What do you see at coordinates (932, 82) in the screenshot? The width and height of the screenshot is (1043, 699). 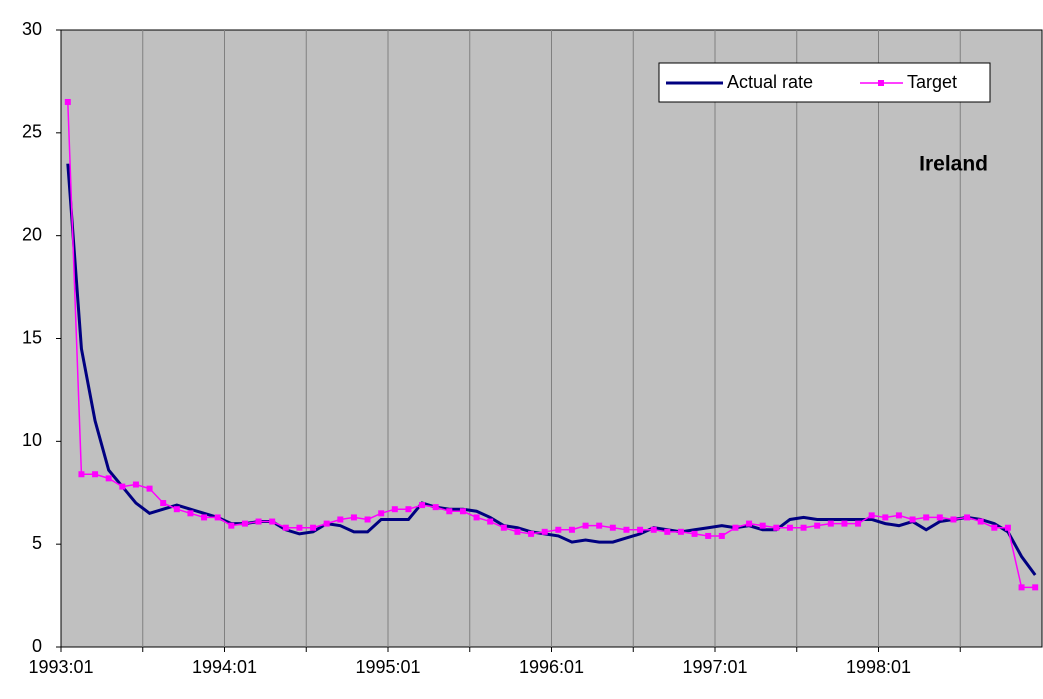 I see `legend-label: Target` at bounding box center [932, 82].